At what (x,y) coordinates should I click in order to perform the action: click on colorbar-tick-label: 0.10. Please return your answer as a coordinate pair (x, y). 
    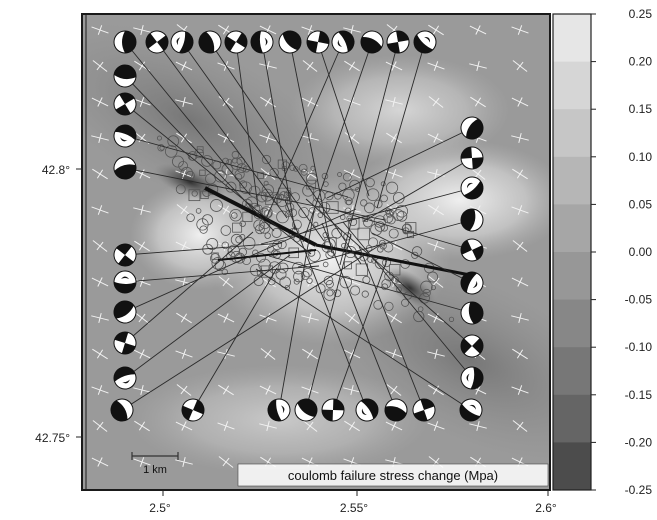
    Looking at the image, I should click on (641, 157).